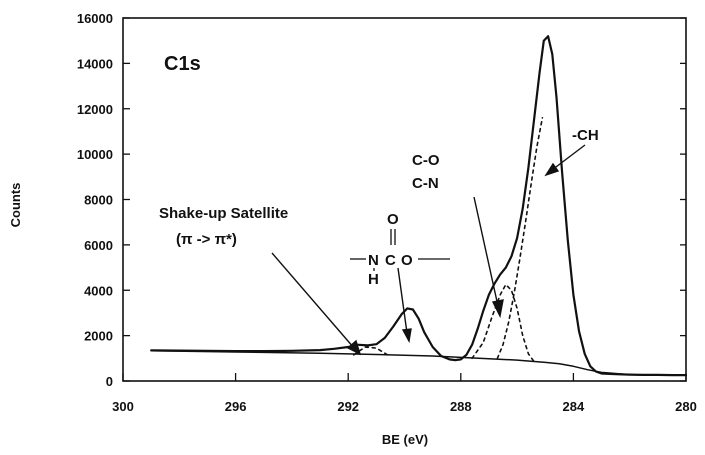 The width and height of the screenshot is (705, 455). Describe the element at coordinates (223, 213) in the screenshot. I see `annotation-shake-up: Shake-up Satellite` at that location.